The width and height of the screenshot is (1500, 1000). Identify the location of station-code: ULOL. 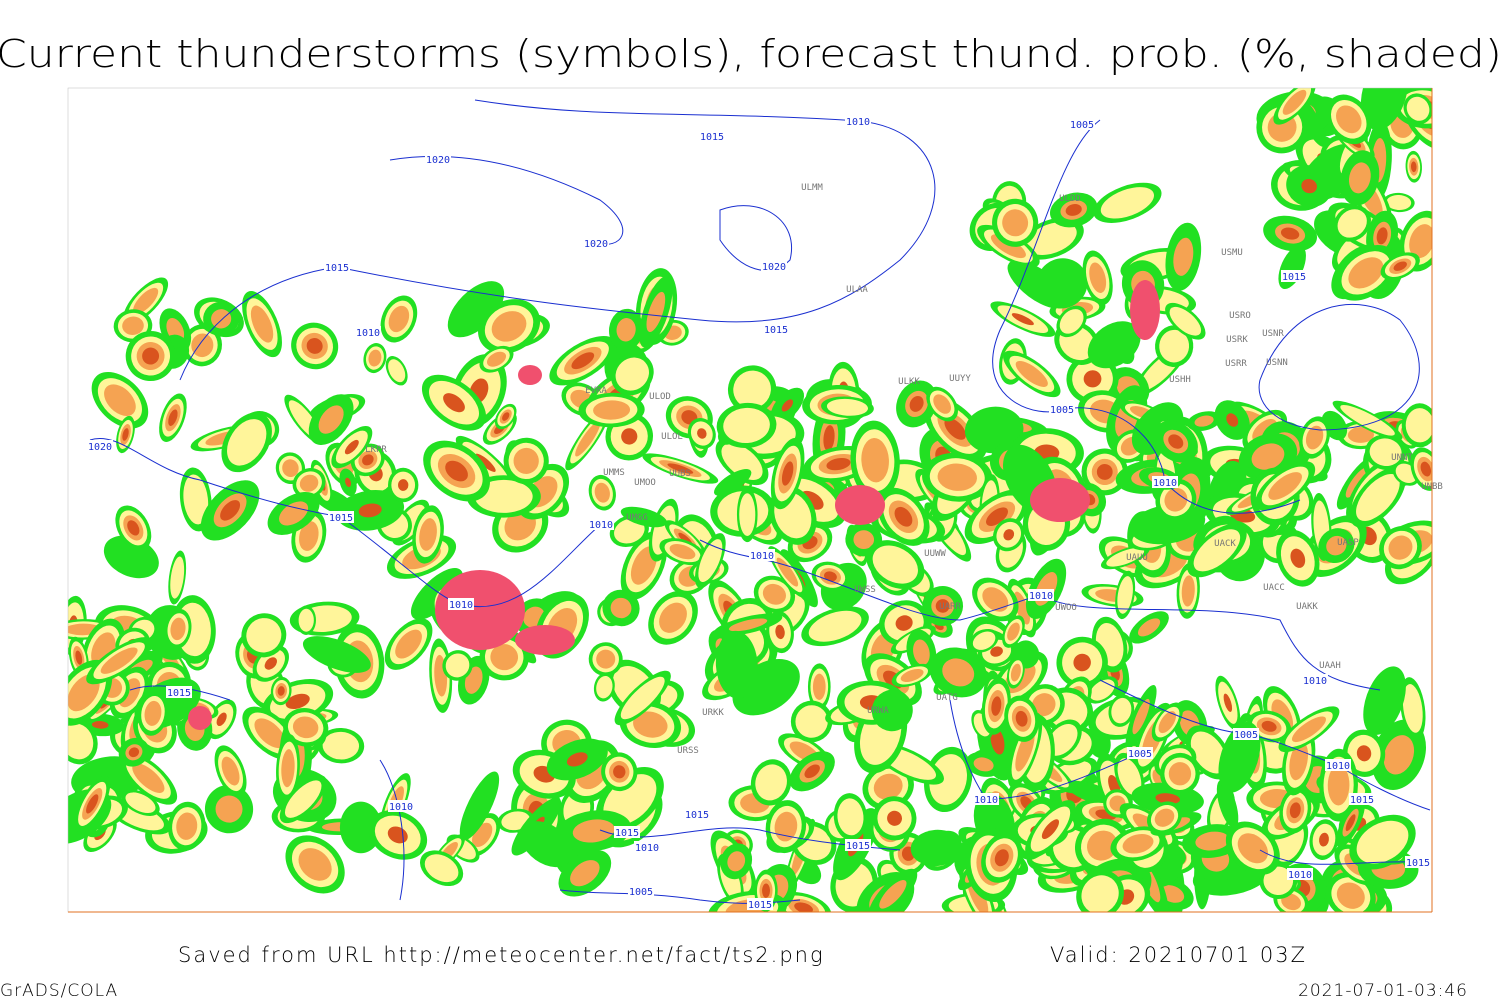
(672, 437).